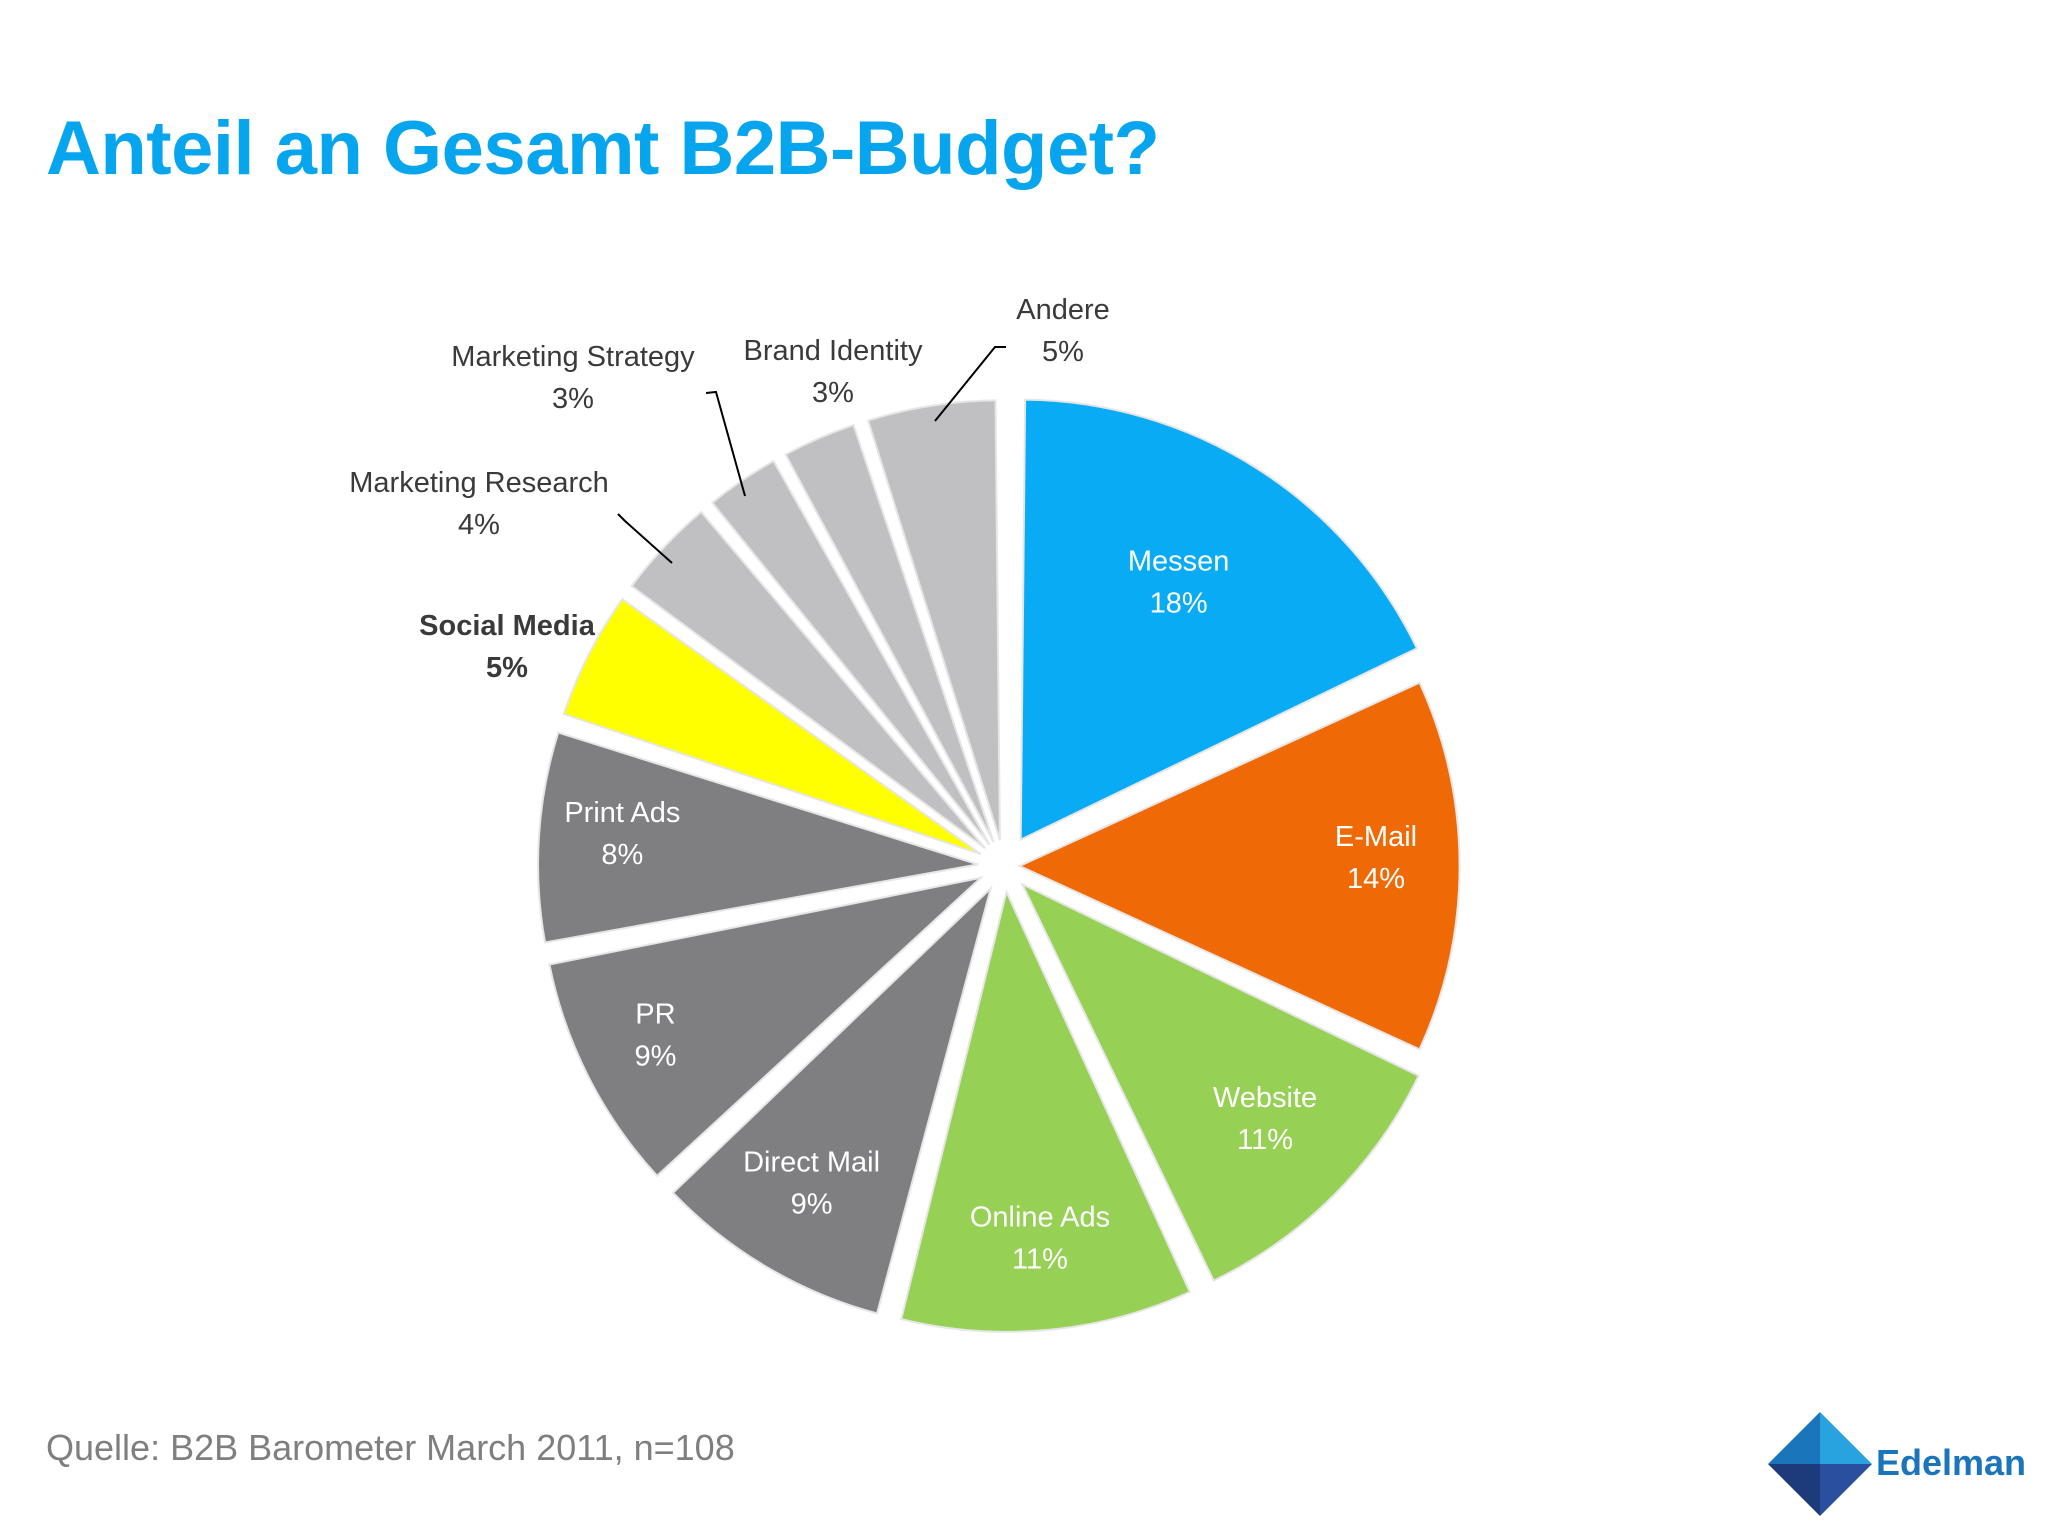  What do you see at coordinates (833, 351) in the screenshot?
I see `slice-label-name: Brand Identity` at bounding box center [833, 351].